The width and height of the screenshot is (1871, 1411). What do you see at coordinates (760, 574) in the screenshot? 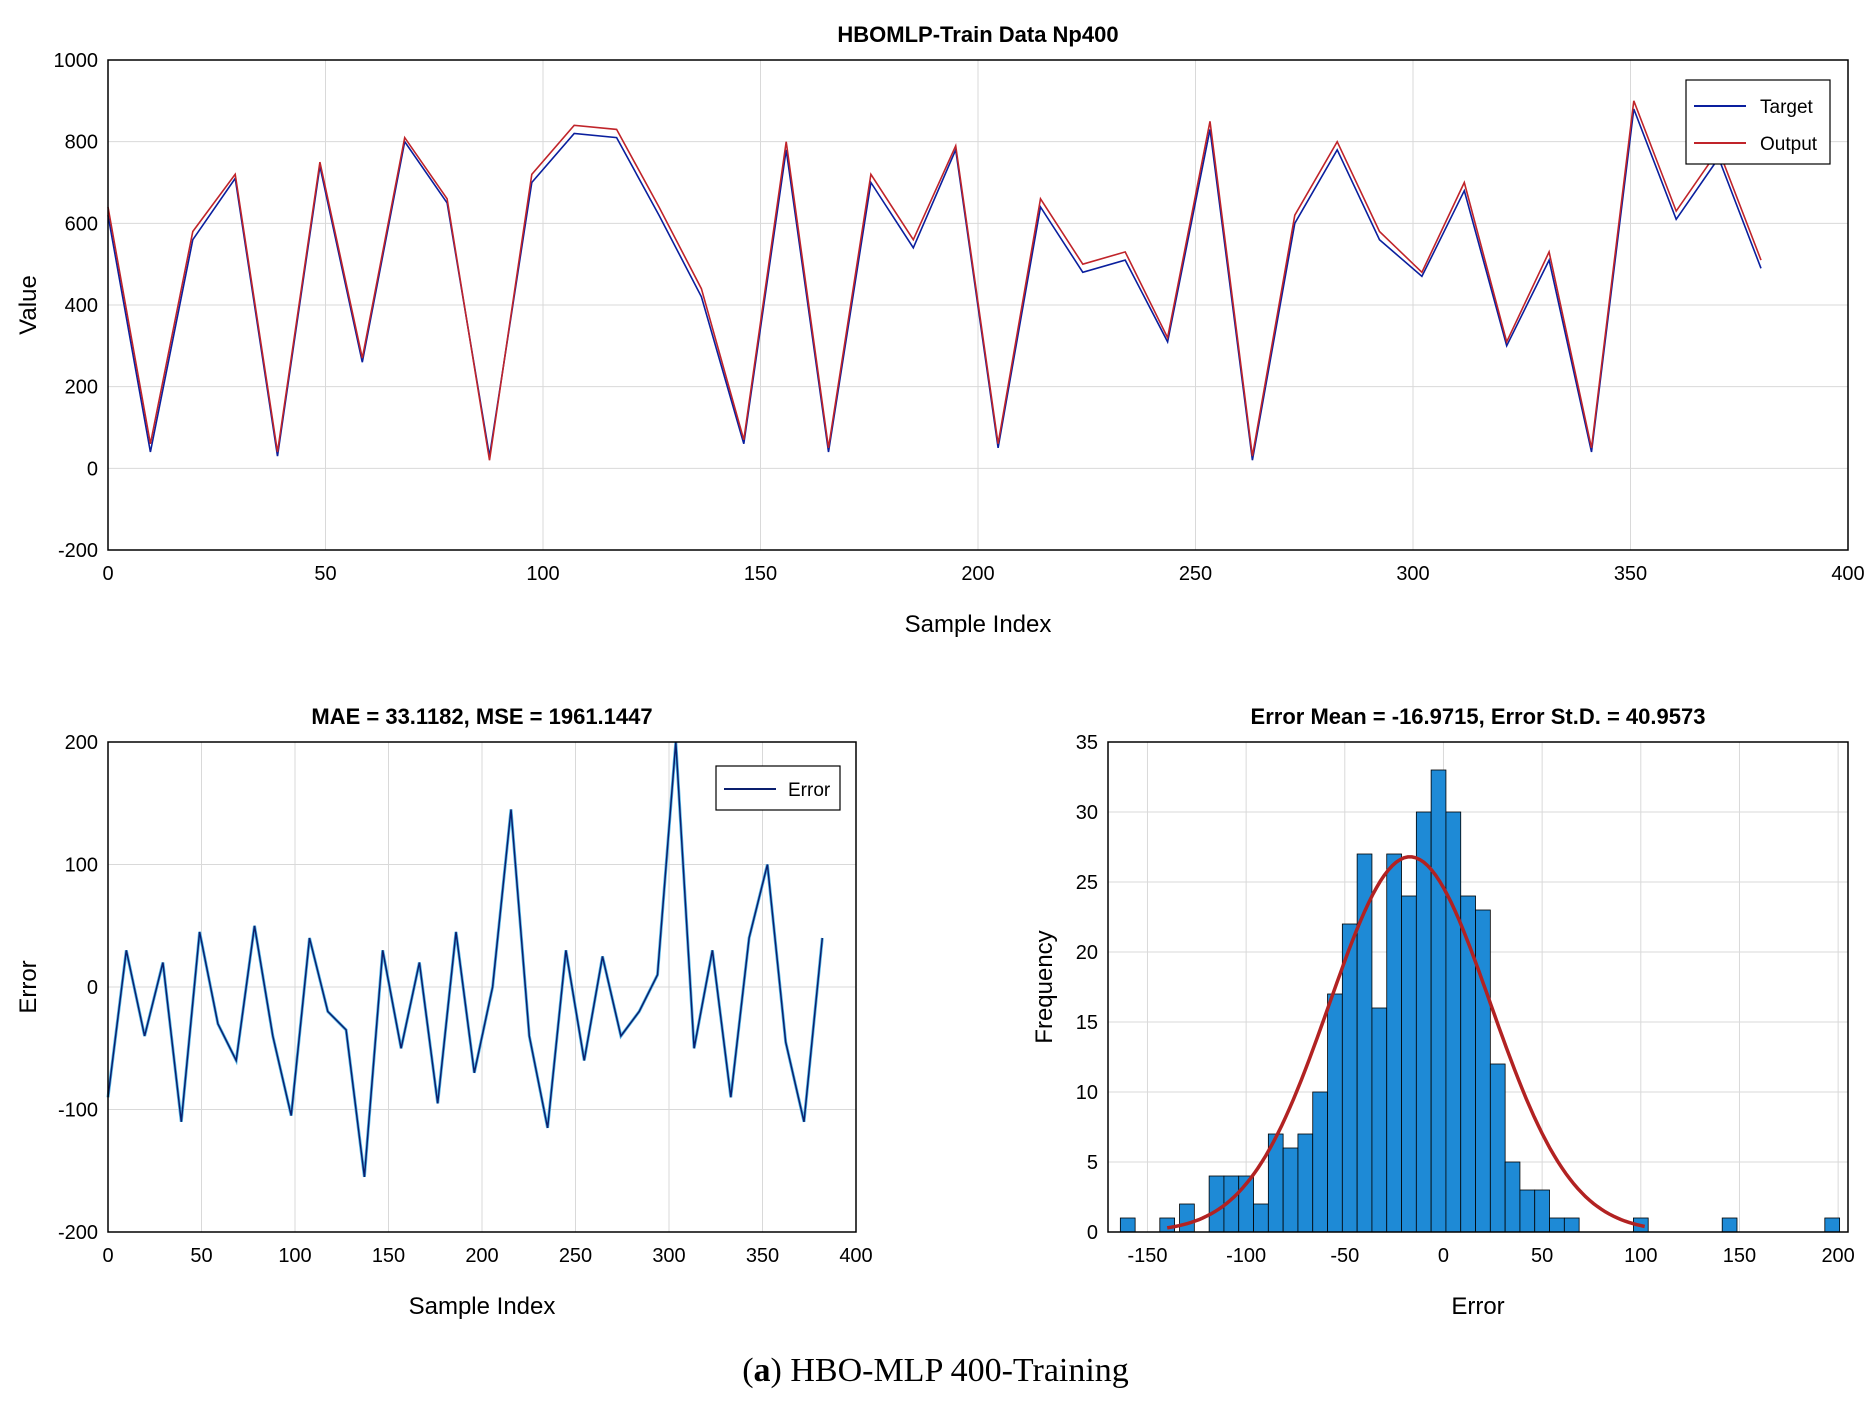
I see `top-x-tick-label: 150` at bounding box center [760, 574].